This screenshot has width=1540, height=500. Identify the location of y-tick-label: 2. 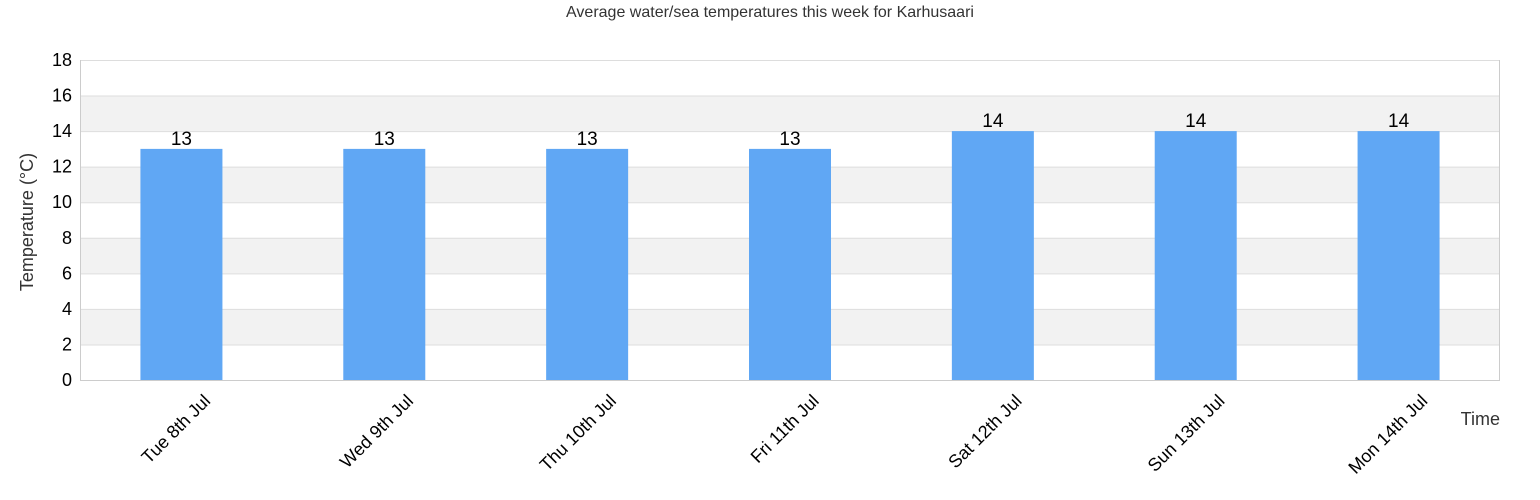
(67, 344).